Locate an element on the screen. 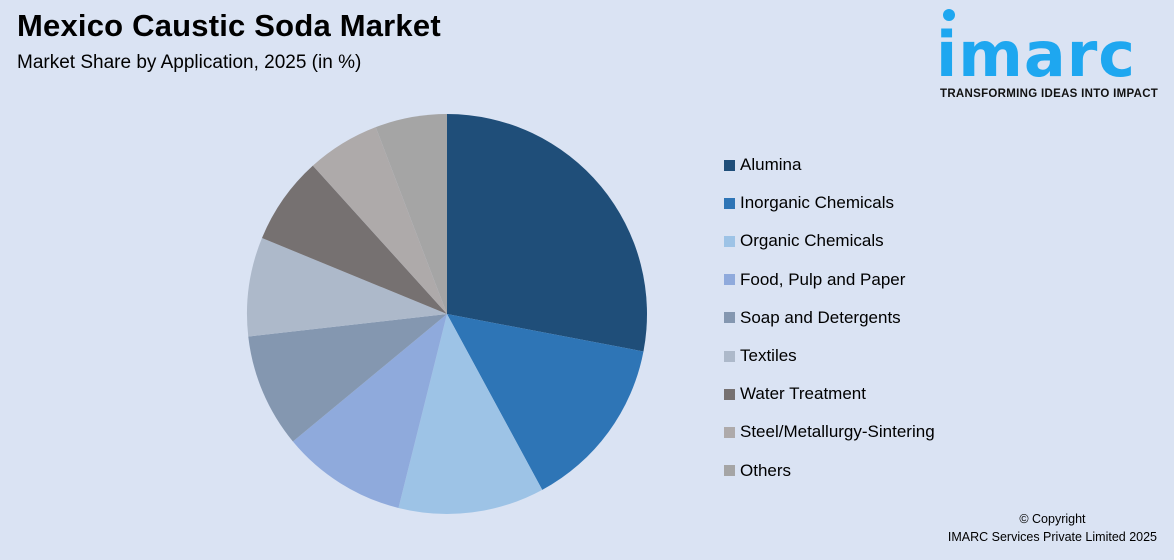  legend-item: Soap and Detergents is located at coordinates (829, 318).